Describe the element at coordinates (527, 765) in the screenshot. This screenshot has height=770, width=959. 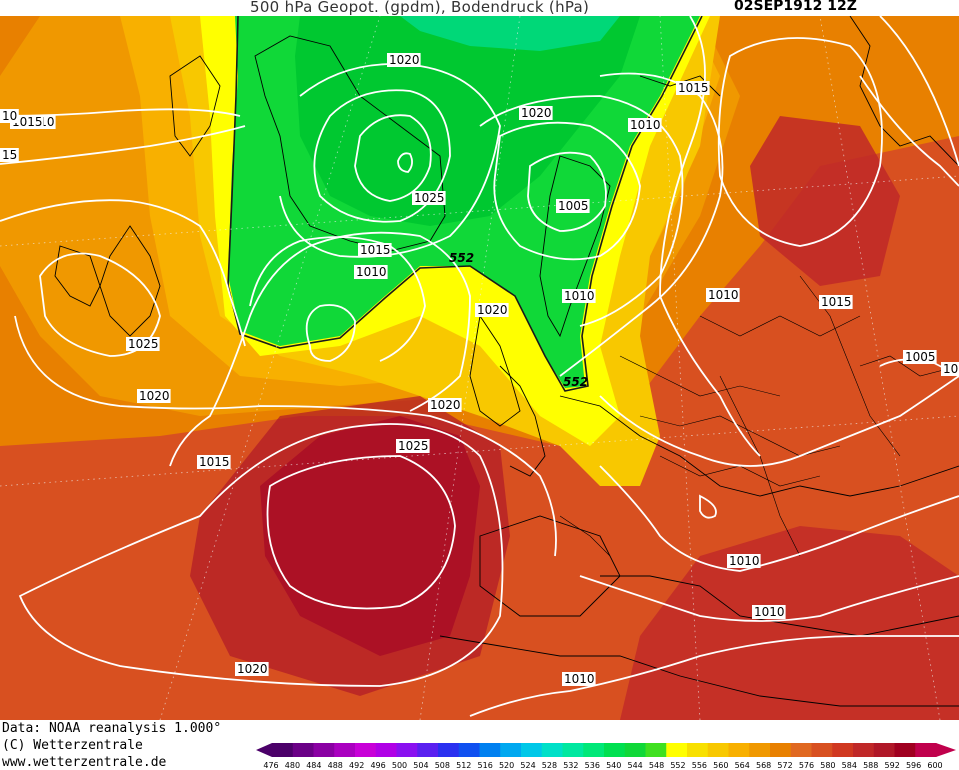
I see `legend-tick-label: 524` at that location.